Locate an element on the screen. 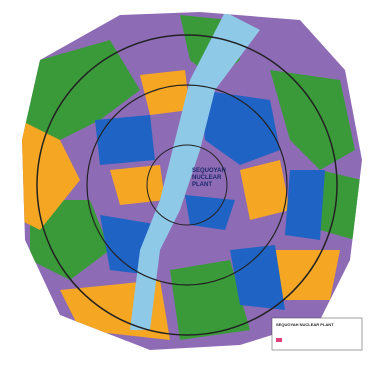  center-label: NUCLEAR is located at coordinates (207, 178).